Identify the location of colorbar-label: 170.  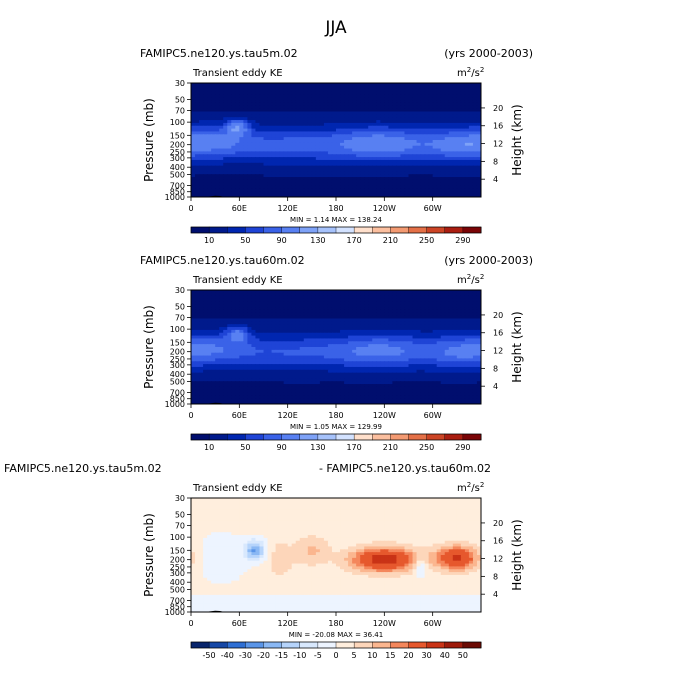
(353, 240).